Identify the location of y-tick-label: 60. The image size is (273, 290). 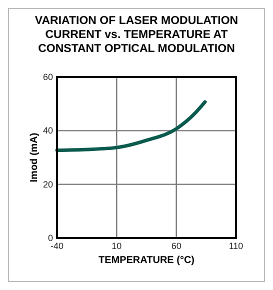
(47, 77).